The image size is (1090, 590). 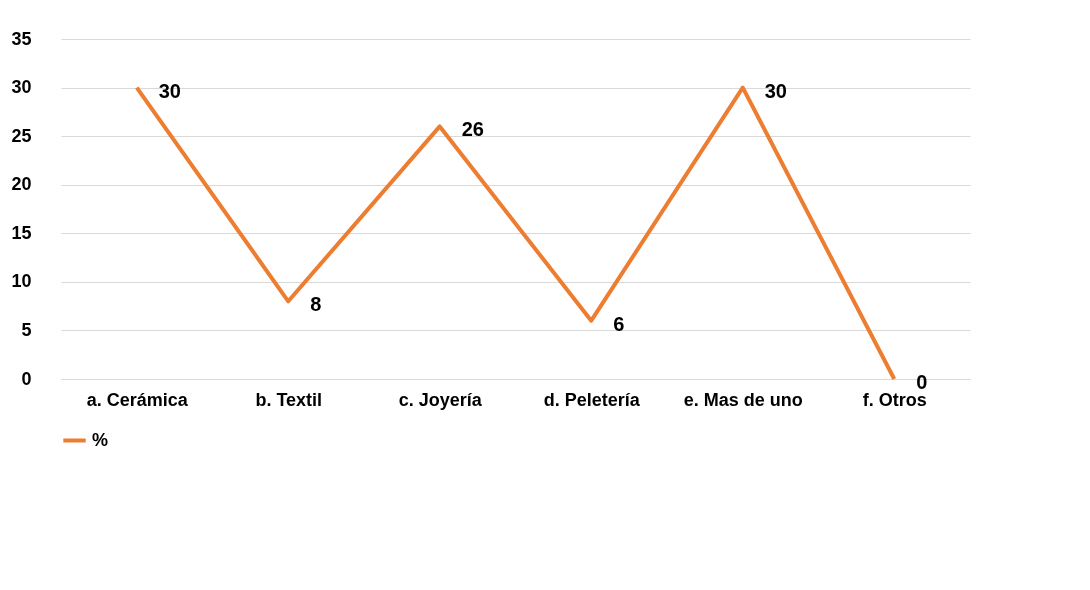 What do you see at coordinates (21, 232) in the screenshot?
I see `y-tick-label: 15` at bounding box center [21, 232].